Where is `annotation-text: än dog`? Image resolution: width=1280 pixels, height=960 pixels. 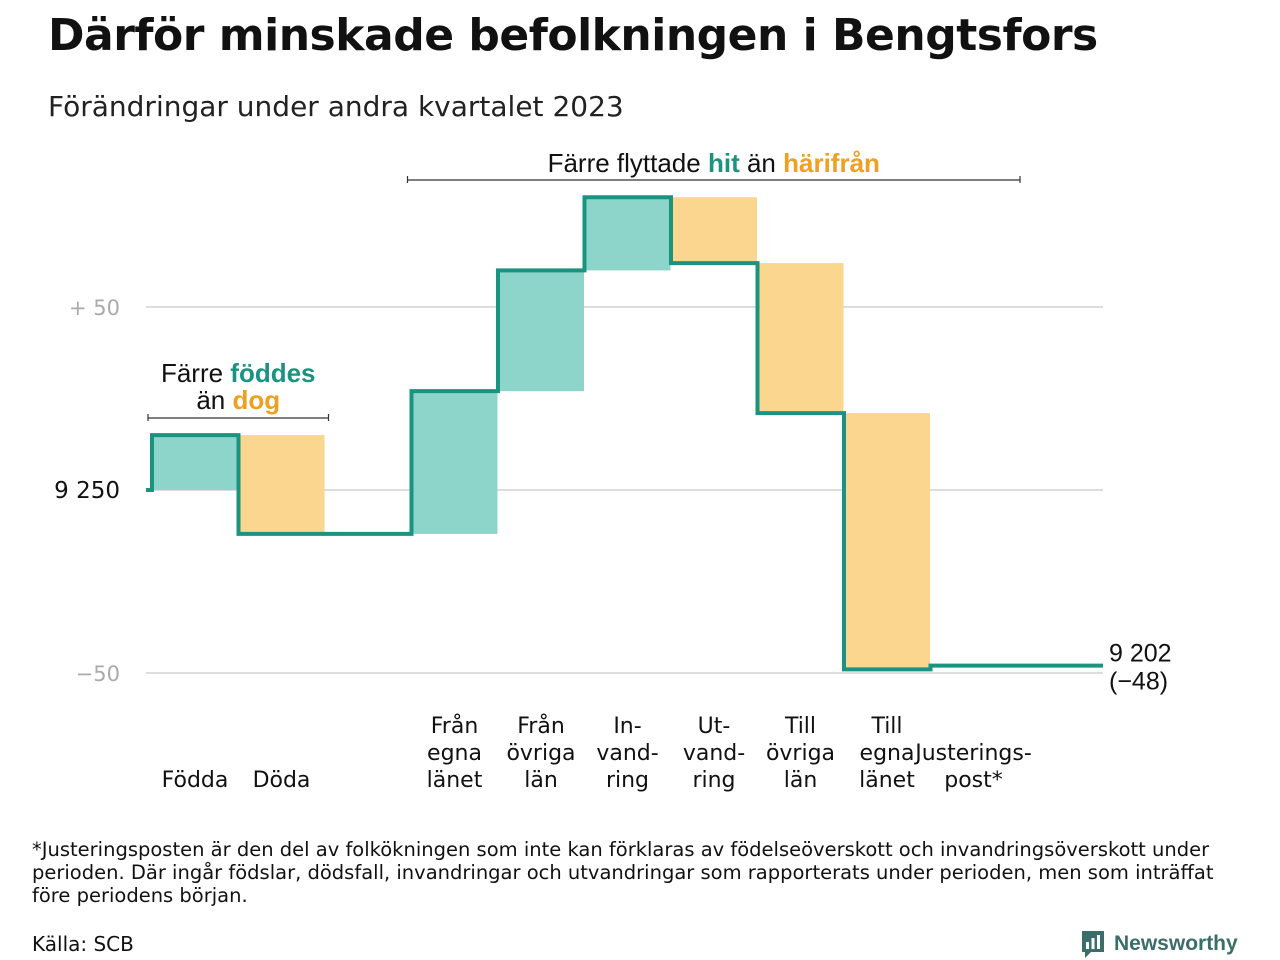
annotation-text: än dog is located at coordinates (238, 400).